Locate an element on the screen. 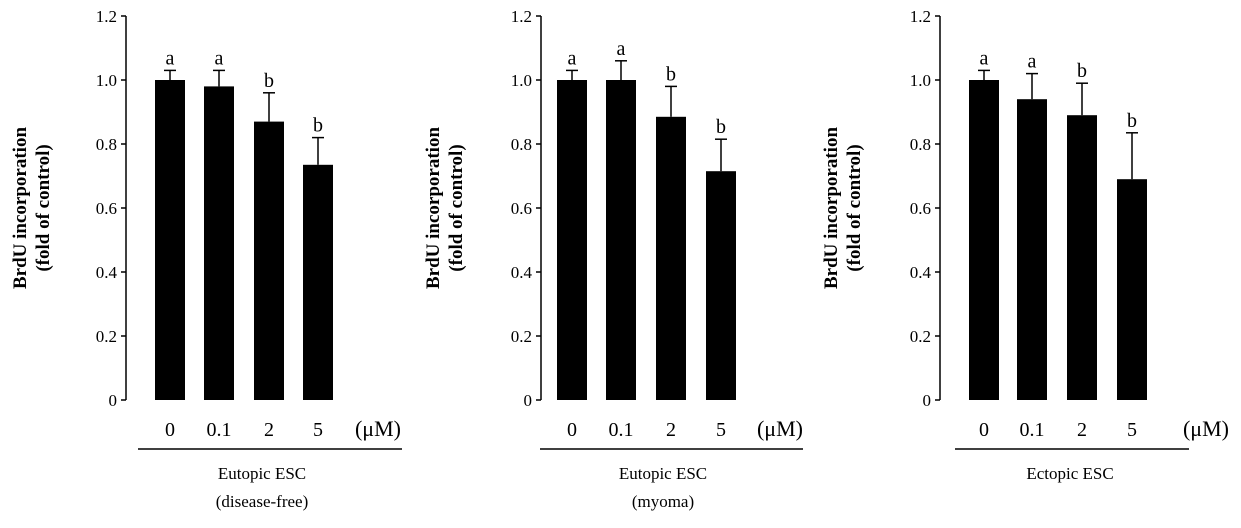 Image resolution: width=1241 pixels, height=528 pixels. chart2-y-label-line2: (fold of control) is located at coordinates (456, 207).